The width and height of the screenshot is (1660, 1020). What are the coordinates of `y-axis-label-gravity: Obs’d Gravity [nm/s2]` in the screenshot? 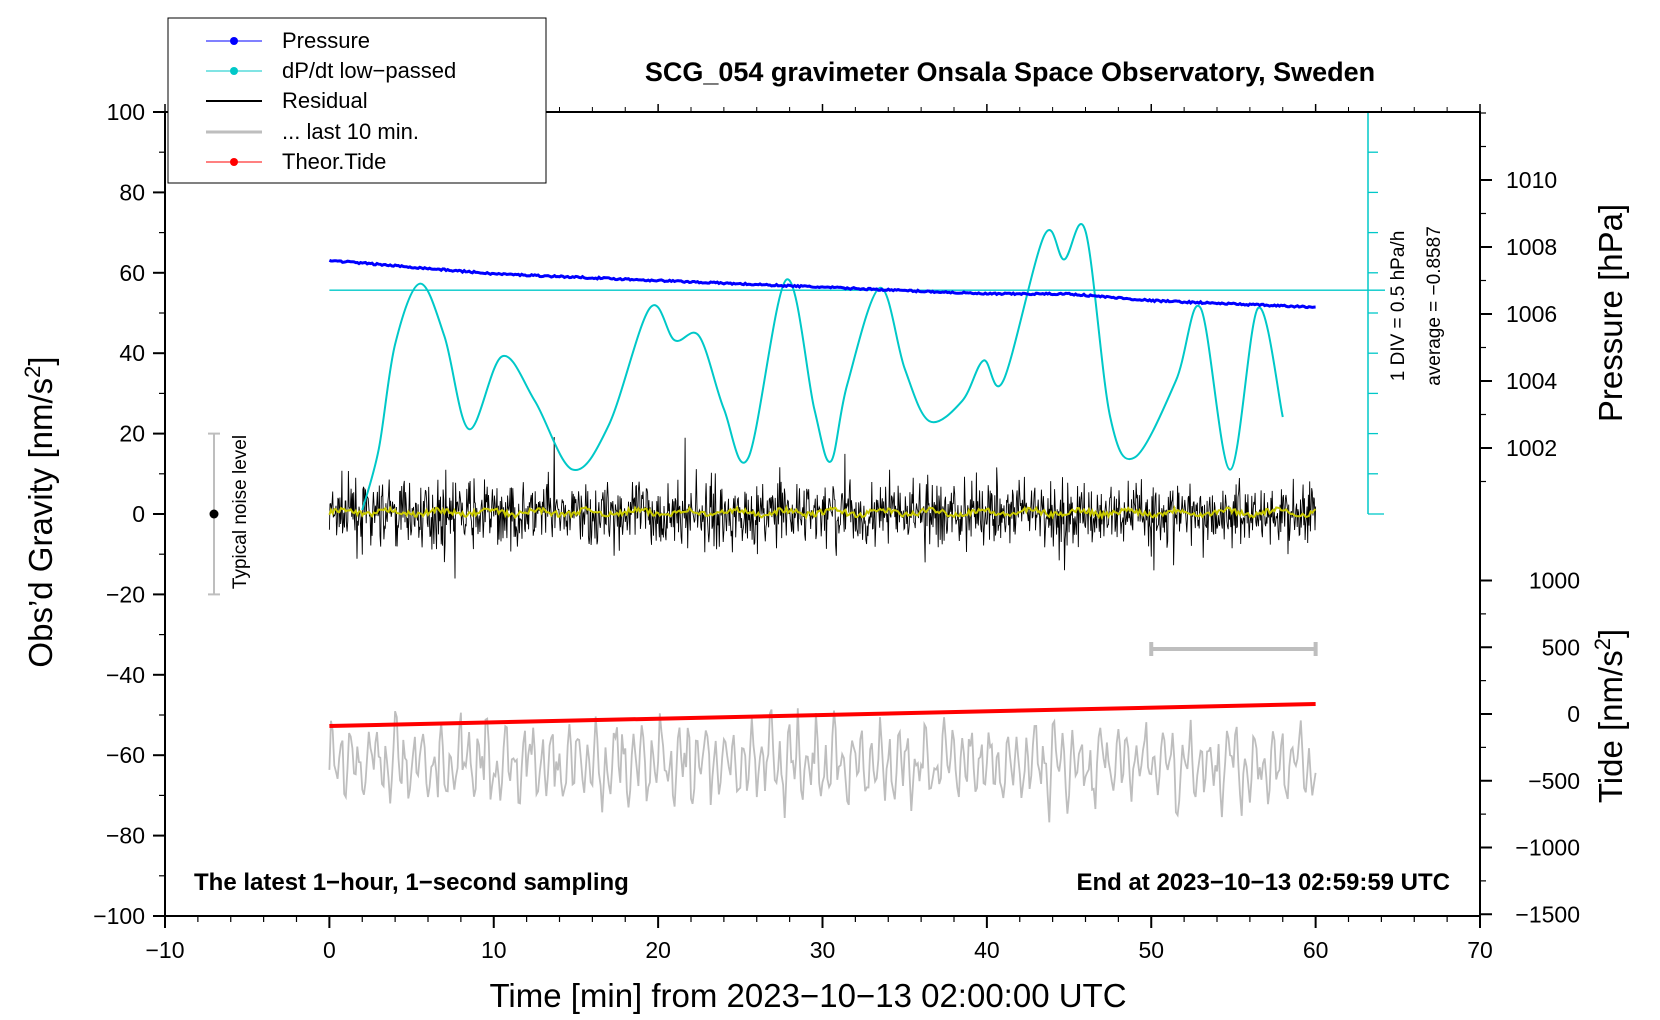 It's located at (39, 511).